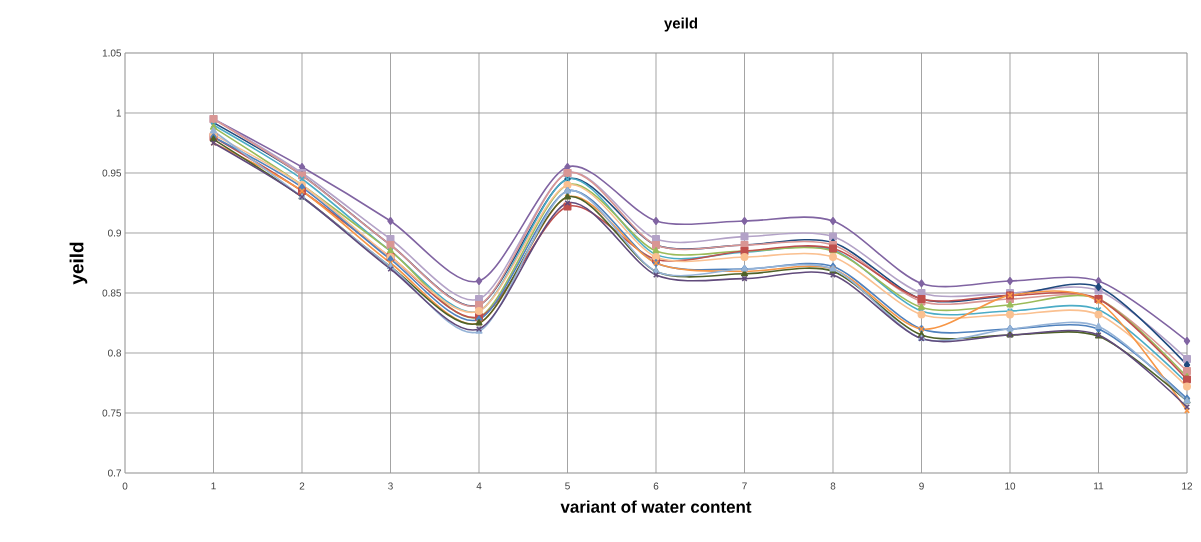  What do you see at coordinates (1010, 486) in the screenshot?
I see `x-tick-label: 10` at bounding box center [1010, 486].